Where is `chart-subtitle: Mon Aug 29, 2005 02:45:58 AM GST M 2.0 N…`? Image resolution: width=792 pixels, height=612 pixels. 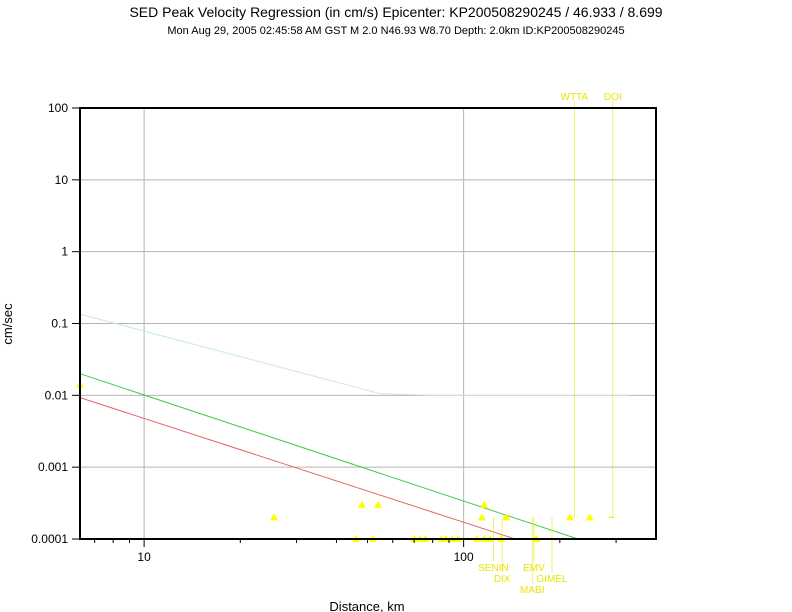 chart-subtitle: Mon Aug 29, 2005 02:45:58 AM GST M 2.0 N… is located at coordinates (396, 31).